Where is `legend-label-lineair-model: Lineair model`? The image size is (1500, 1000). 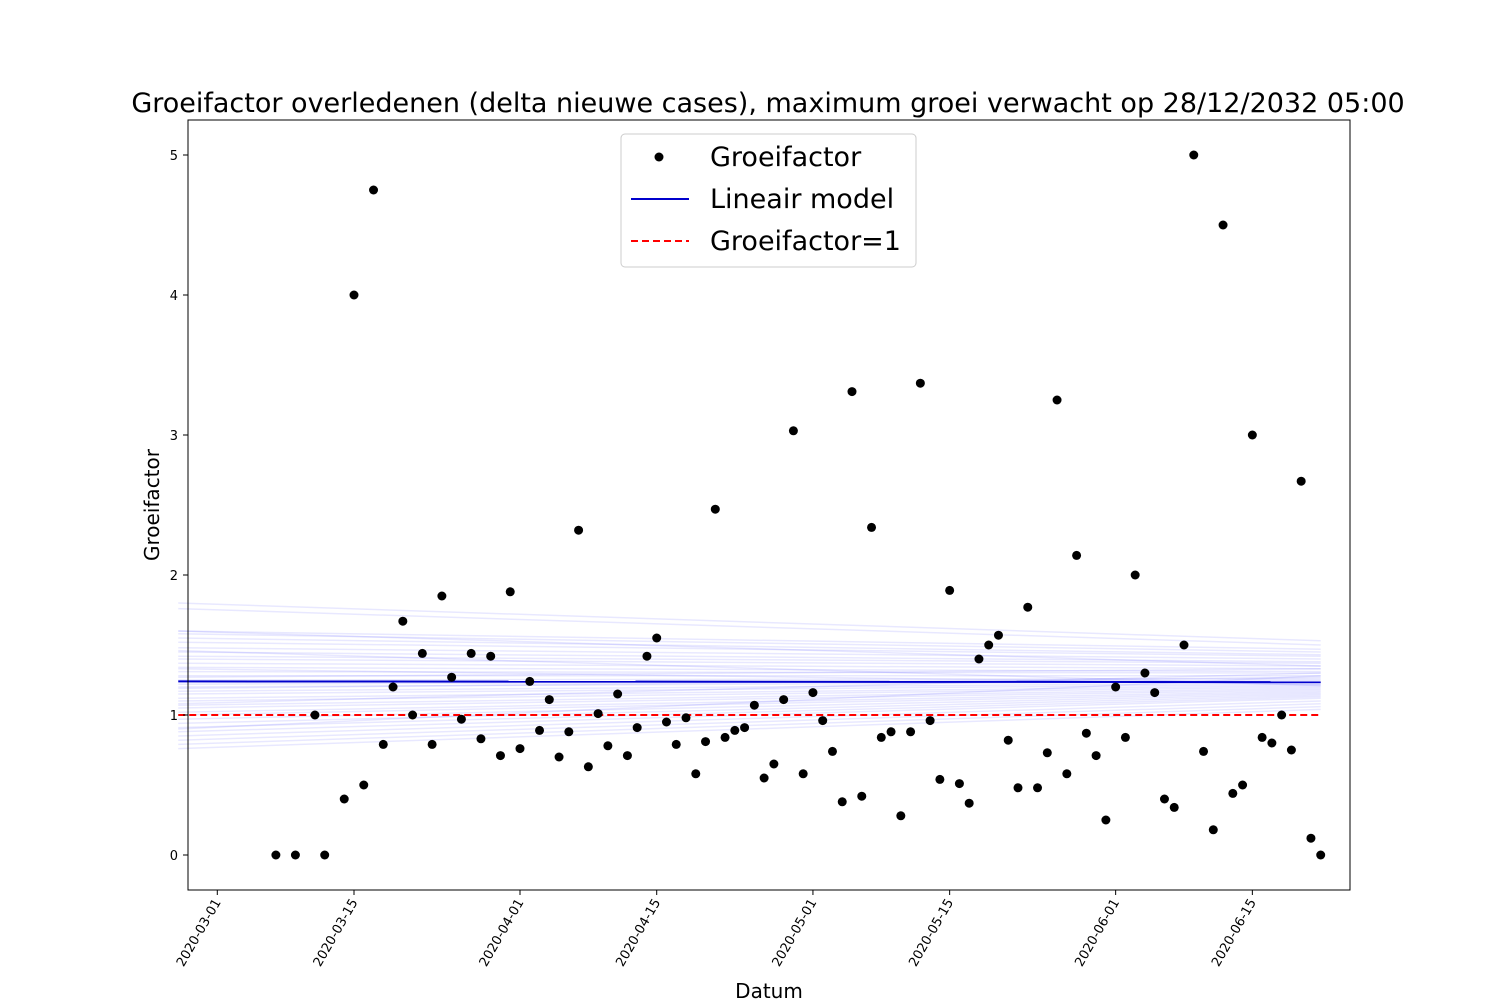
legend-label-lineair-model: Lineair model is located at coordinates (802, 199).